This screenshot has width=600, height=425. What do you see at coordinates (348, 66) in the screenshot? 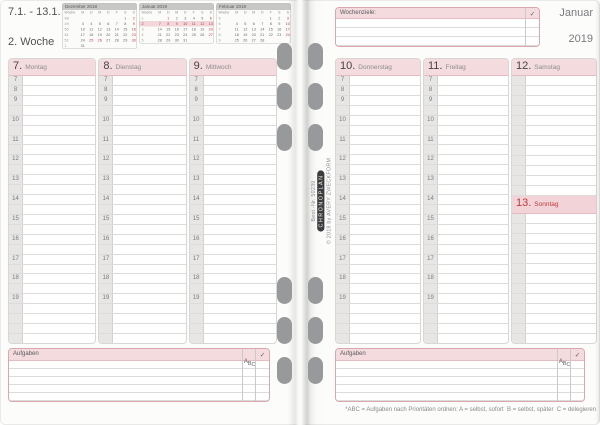
I see `day-number: 10.` at bounding box center [348, 66].